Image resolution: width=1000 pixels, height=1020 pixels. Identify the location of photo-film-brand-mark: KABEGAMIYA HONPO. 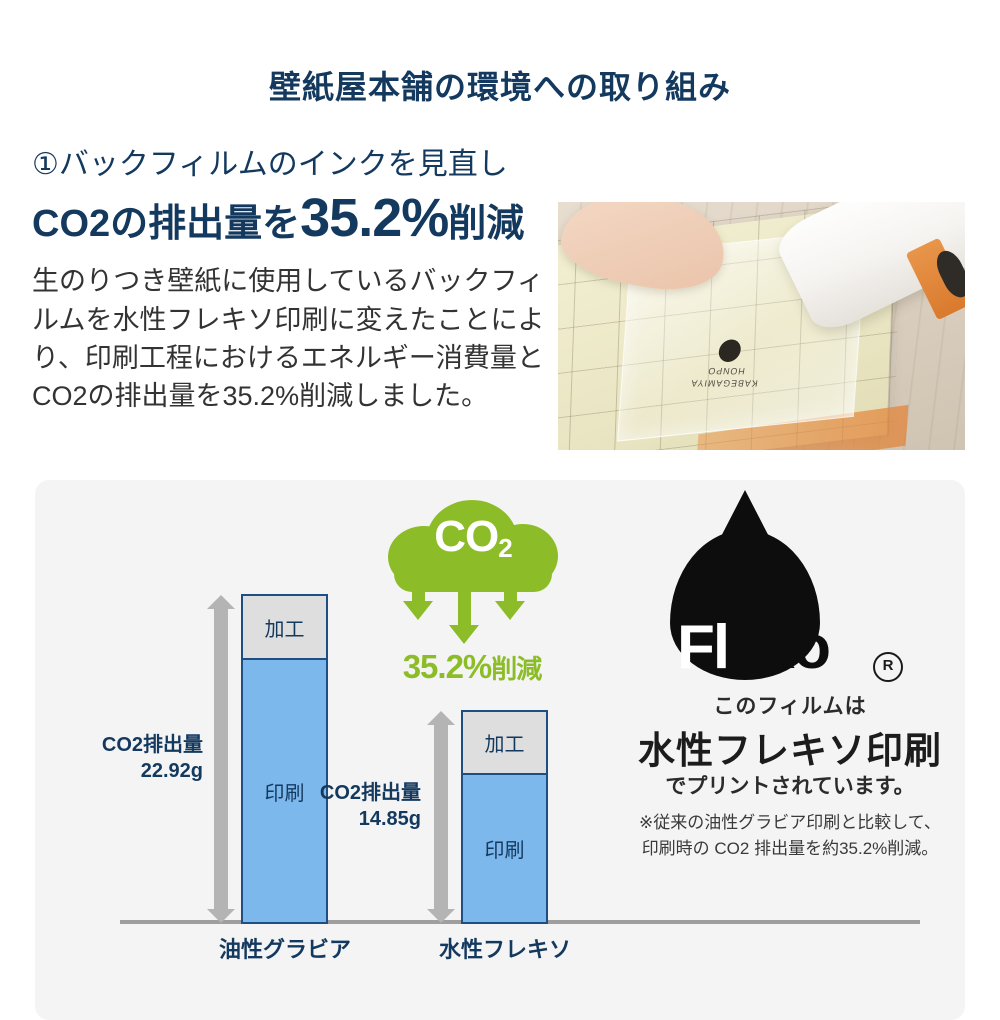
(727, 364).